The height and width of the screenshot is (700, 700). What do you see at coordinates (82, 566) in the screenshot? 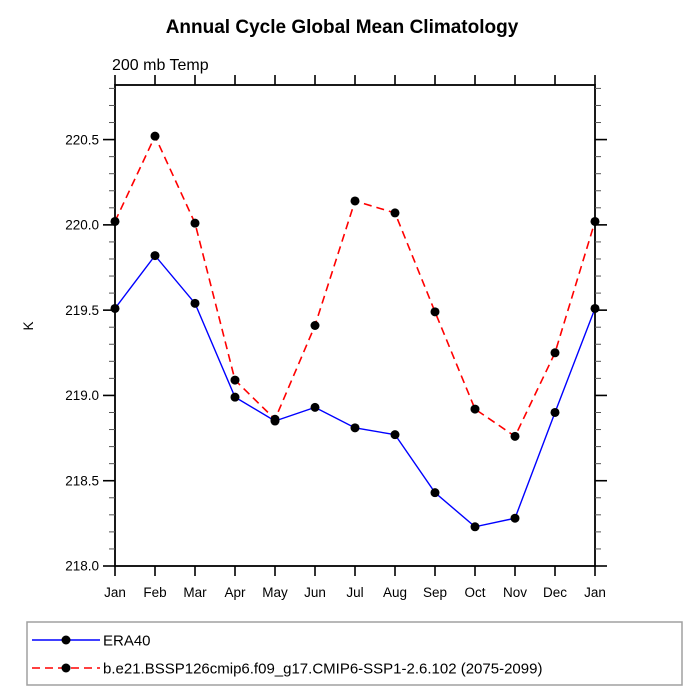
I see `y-axis-tick-label: 218.0` at bounding box center [82, 566].